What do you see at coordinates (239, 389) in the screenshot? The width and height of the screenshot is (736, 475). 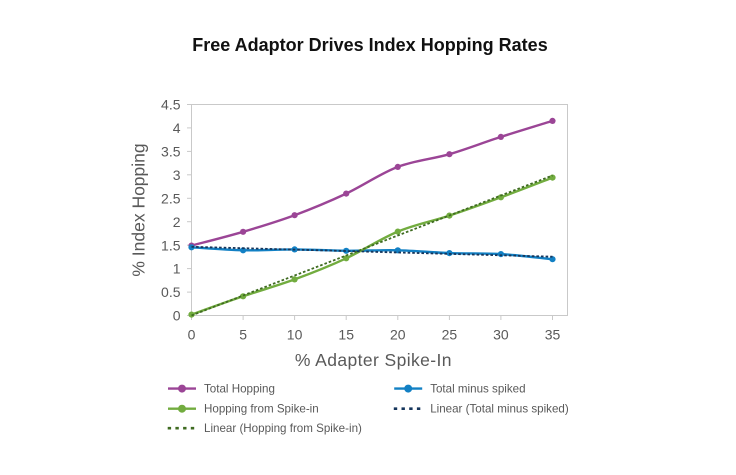 I see `svg-text: Total Hopping` at bounding box center [239, 389].